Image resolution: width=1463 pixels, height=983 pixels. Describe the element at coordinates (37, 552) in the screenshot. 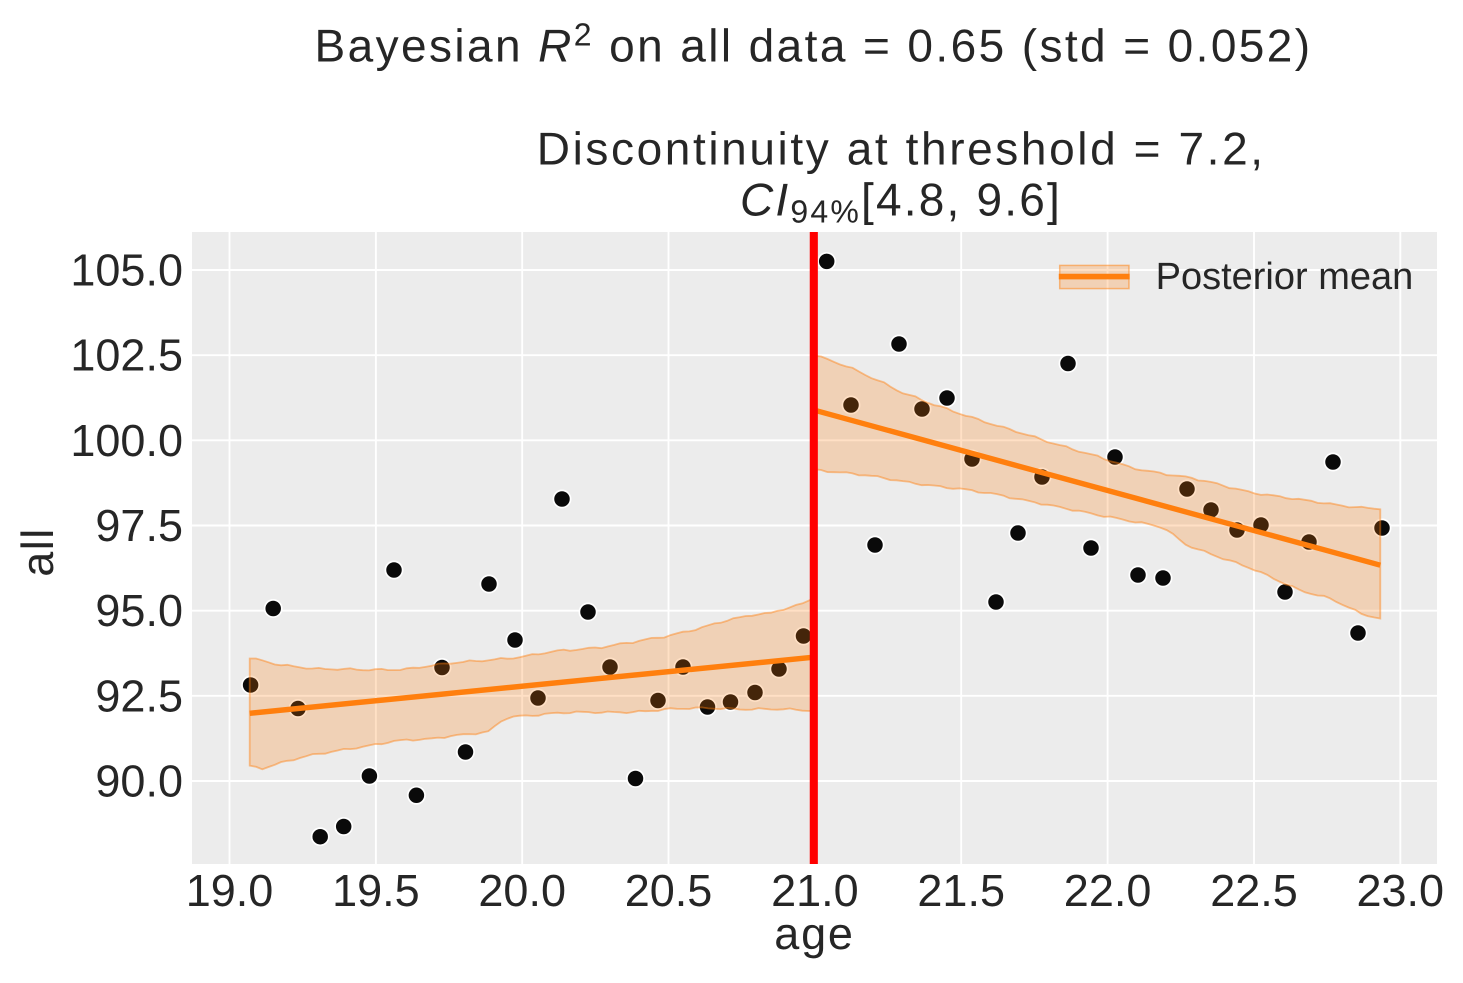

I see `svg-text: all` at that location.